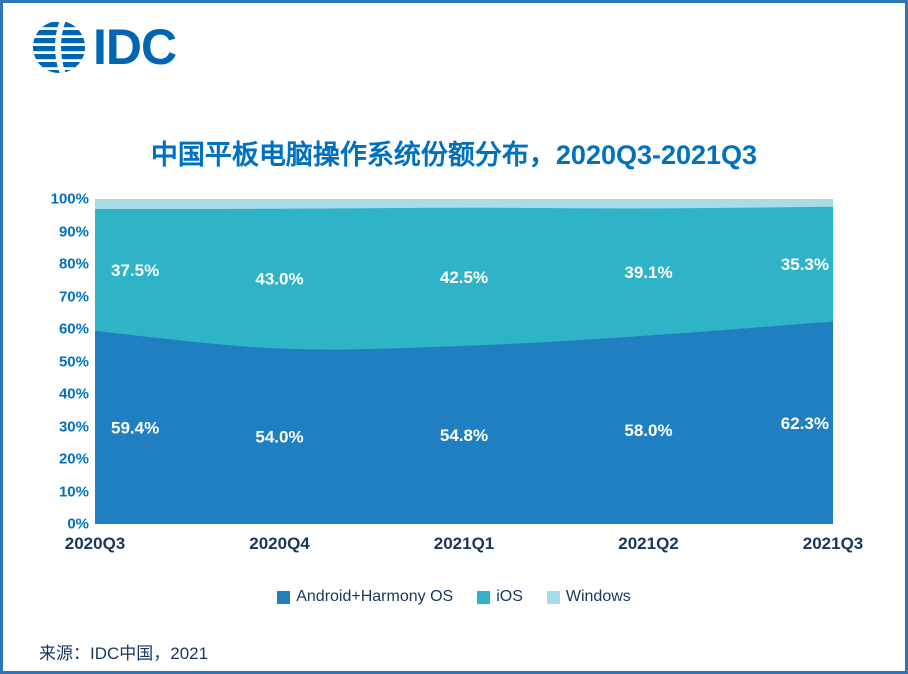  Describe the element at coordinates (73, 296) in the screenshot. I see `y-axis-tick: 70%` at that location.